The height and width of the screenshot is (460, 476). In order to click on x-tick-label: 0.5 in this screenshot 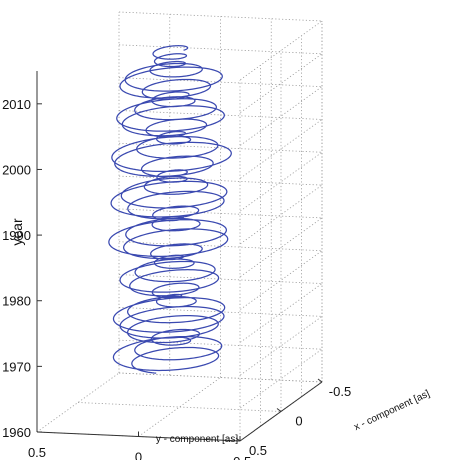, I will do `click(258, 450)`.